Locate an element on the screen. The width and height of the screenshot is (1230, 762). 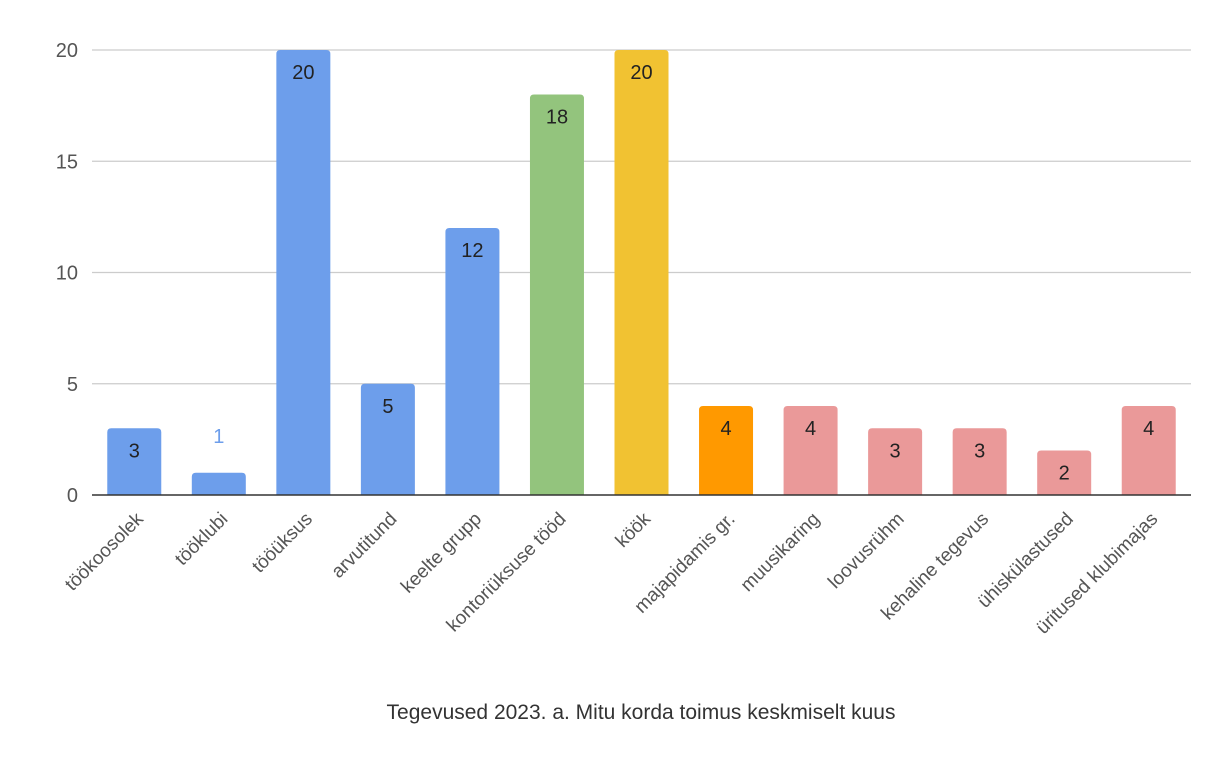
x-tick-label-0: töökoosolek is located at coordinates (104, 551).